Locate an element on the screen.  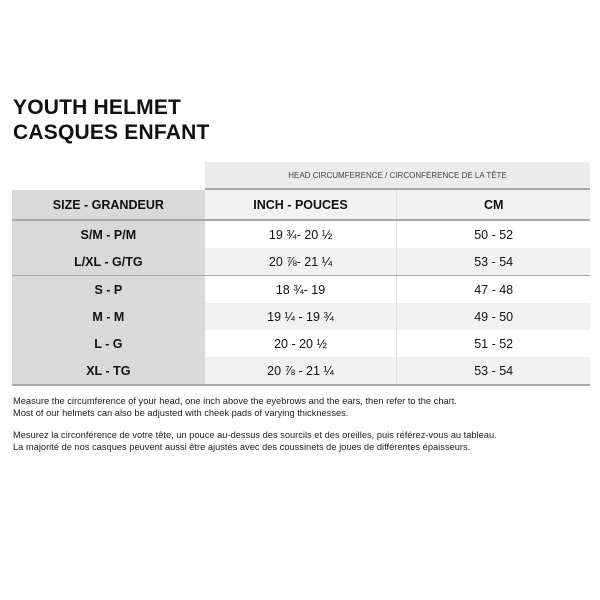
title-english: YOUTH HELMET is located at coordinates (97, 107).